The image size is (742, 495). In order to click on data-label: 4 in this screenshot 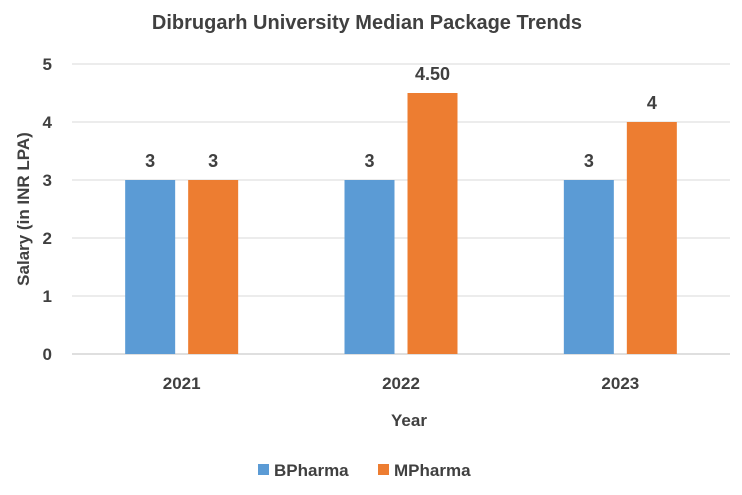, I will do `click(652, 103)`.